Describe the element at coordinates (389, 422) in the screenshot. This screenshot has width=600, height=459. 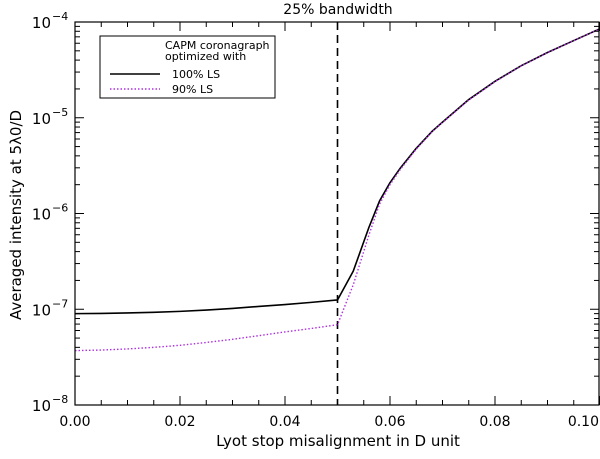
I see `x-tick-label: 0.06` at that location.